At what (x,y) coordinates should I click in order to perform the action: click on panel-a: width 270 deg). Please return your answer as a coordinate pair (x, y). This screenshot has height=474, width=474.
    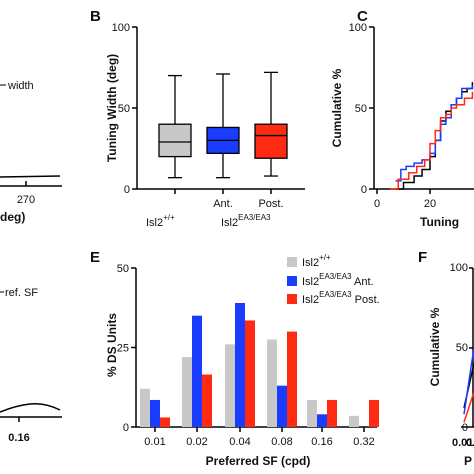
    Looking at the image, I should click on (31, 152).